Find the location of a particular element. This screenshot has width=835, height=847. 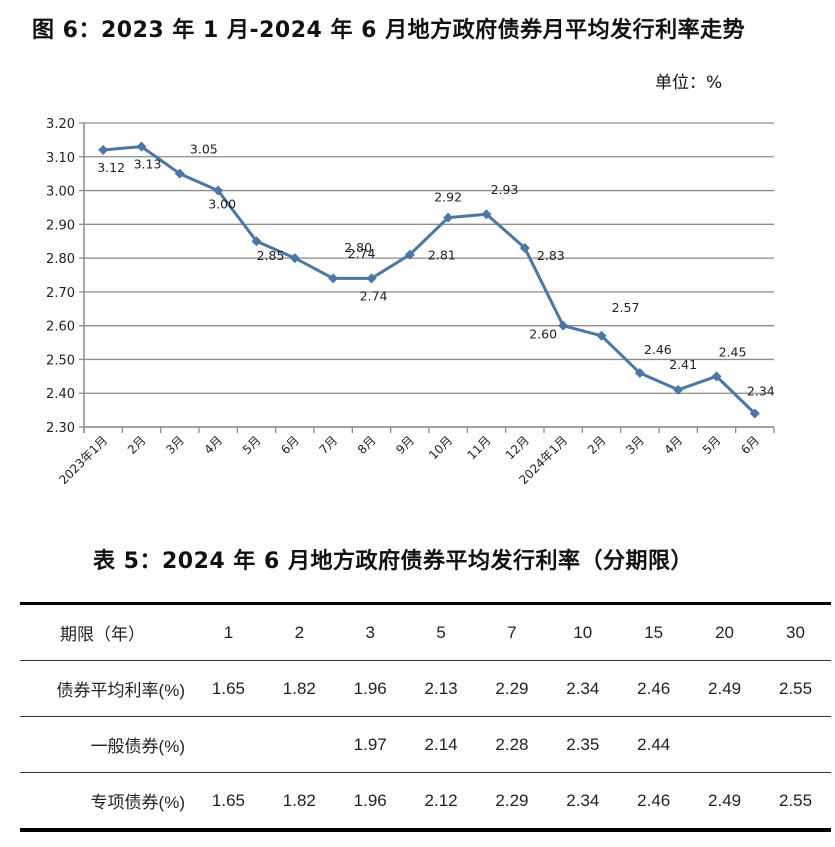

y-tick-label: 2.60 is located at coordinates (60, 327).